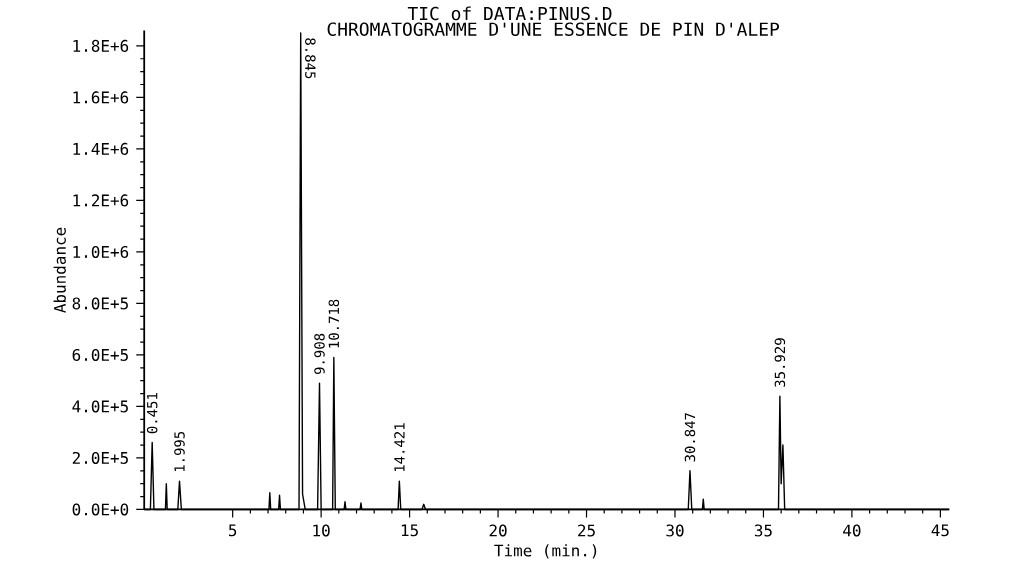 This screenshot has height=588, width=1020. What do you see at coordinates (780, 362) in the screenshot?
I see `annotation: 35.929` at bounding box center [780, 362].